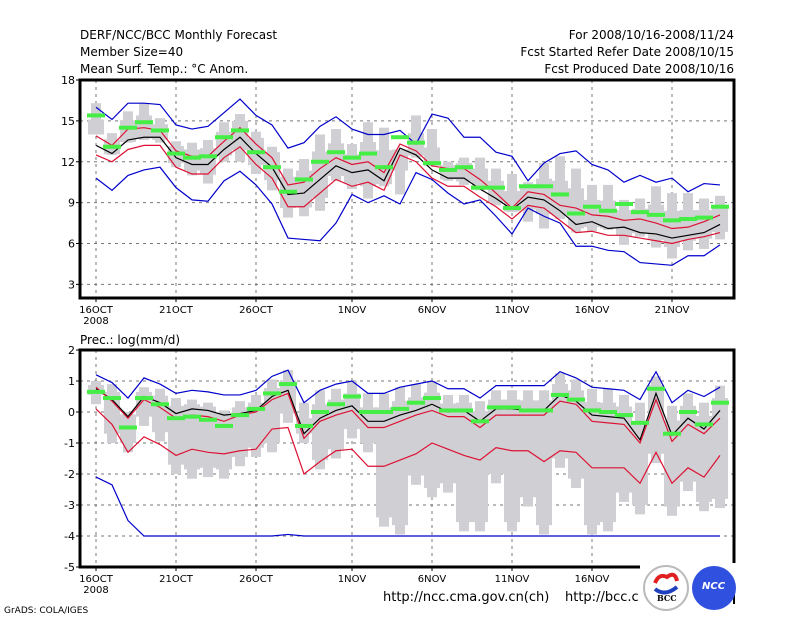 The height and width of the screenshot is (618, 800). I want to click on member-size: Member Size=40, so click(132, 52).